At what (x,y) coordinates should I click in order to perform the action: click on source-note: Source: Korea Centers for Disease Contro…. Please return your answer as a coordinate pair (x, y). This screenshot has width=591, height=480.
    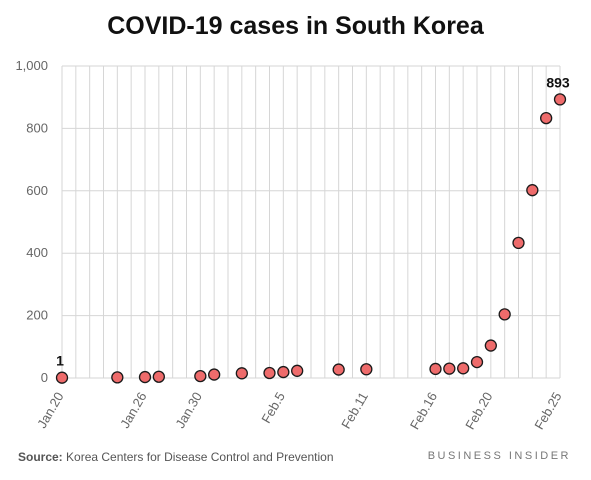
    Looking at the image, I should click on (176, 457).